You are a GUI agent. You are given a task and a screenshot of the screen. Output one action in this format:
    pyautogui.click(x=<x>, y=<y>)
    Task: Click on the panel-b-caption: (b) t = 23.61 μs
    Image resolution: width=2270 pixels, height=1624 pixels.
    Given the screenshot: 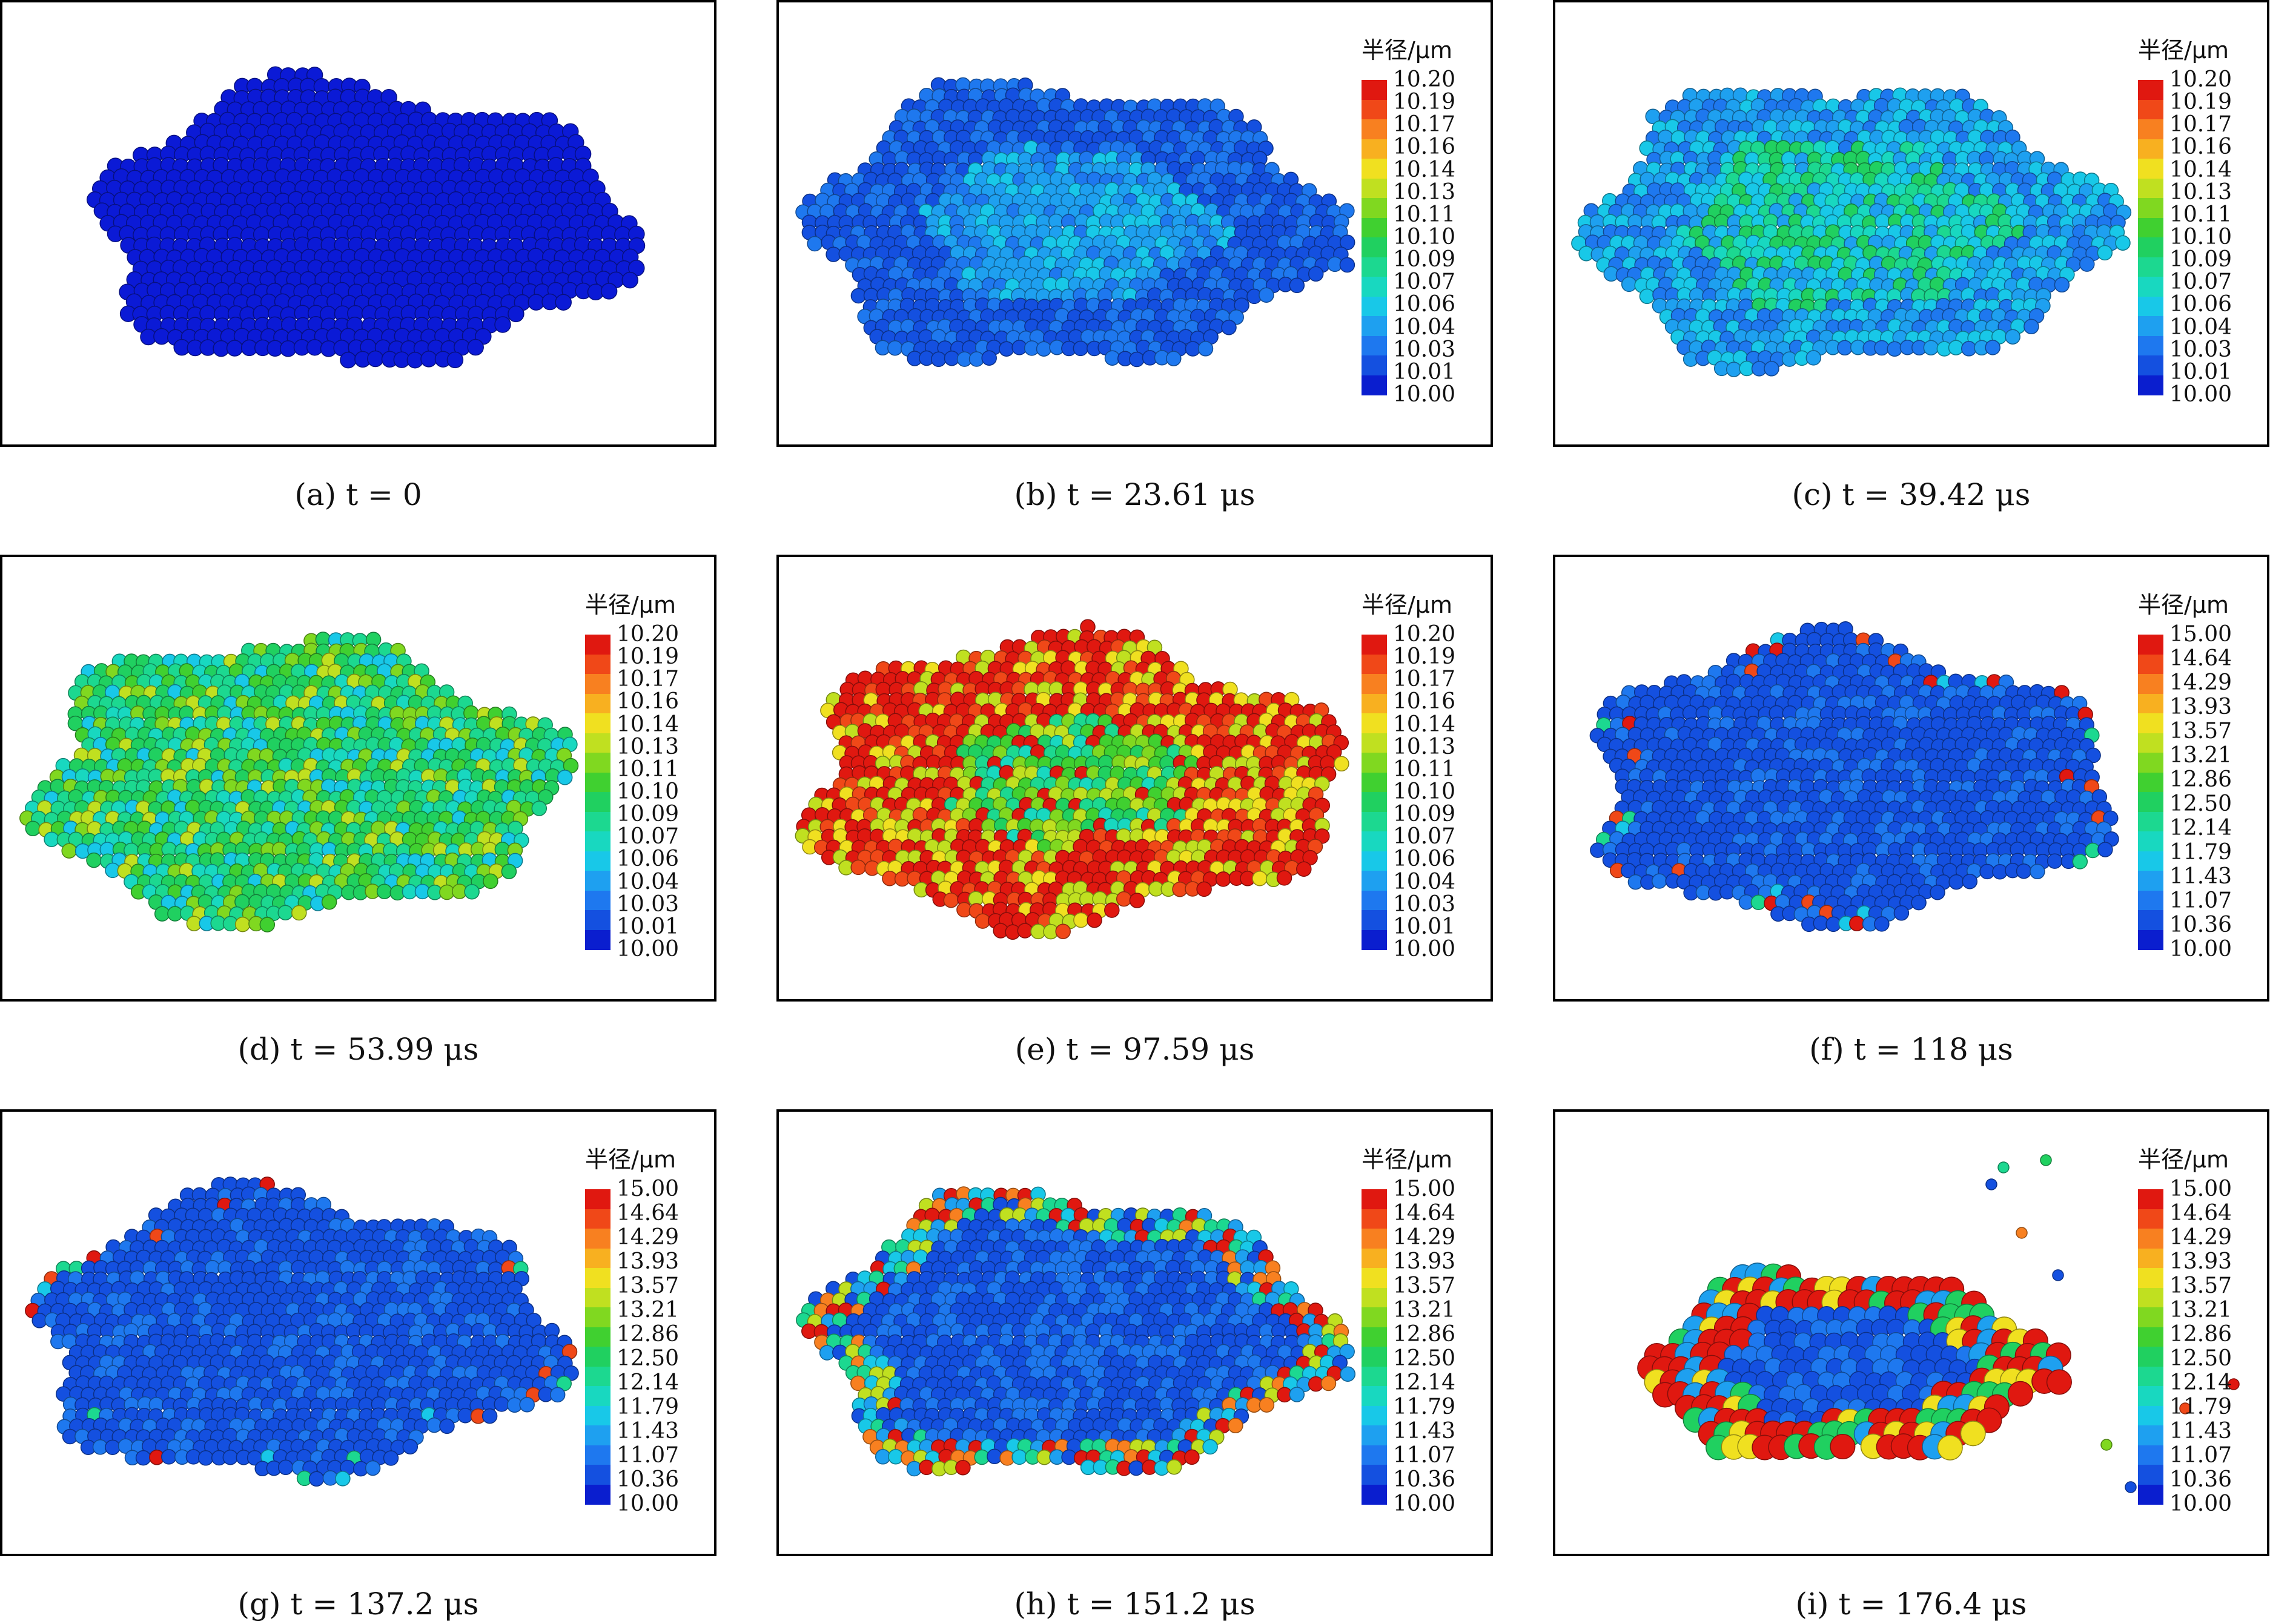 What is the action you would take?
    pyautogui.click(x=1134, y=494)
    